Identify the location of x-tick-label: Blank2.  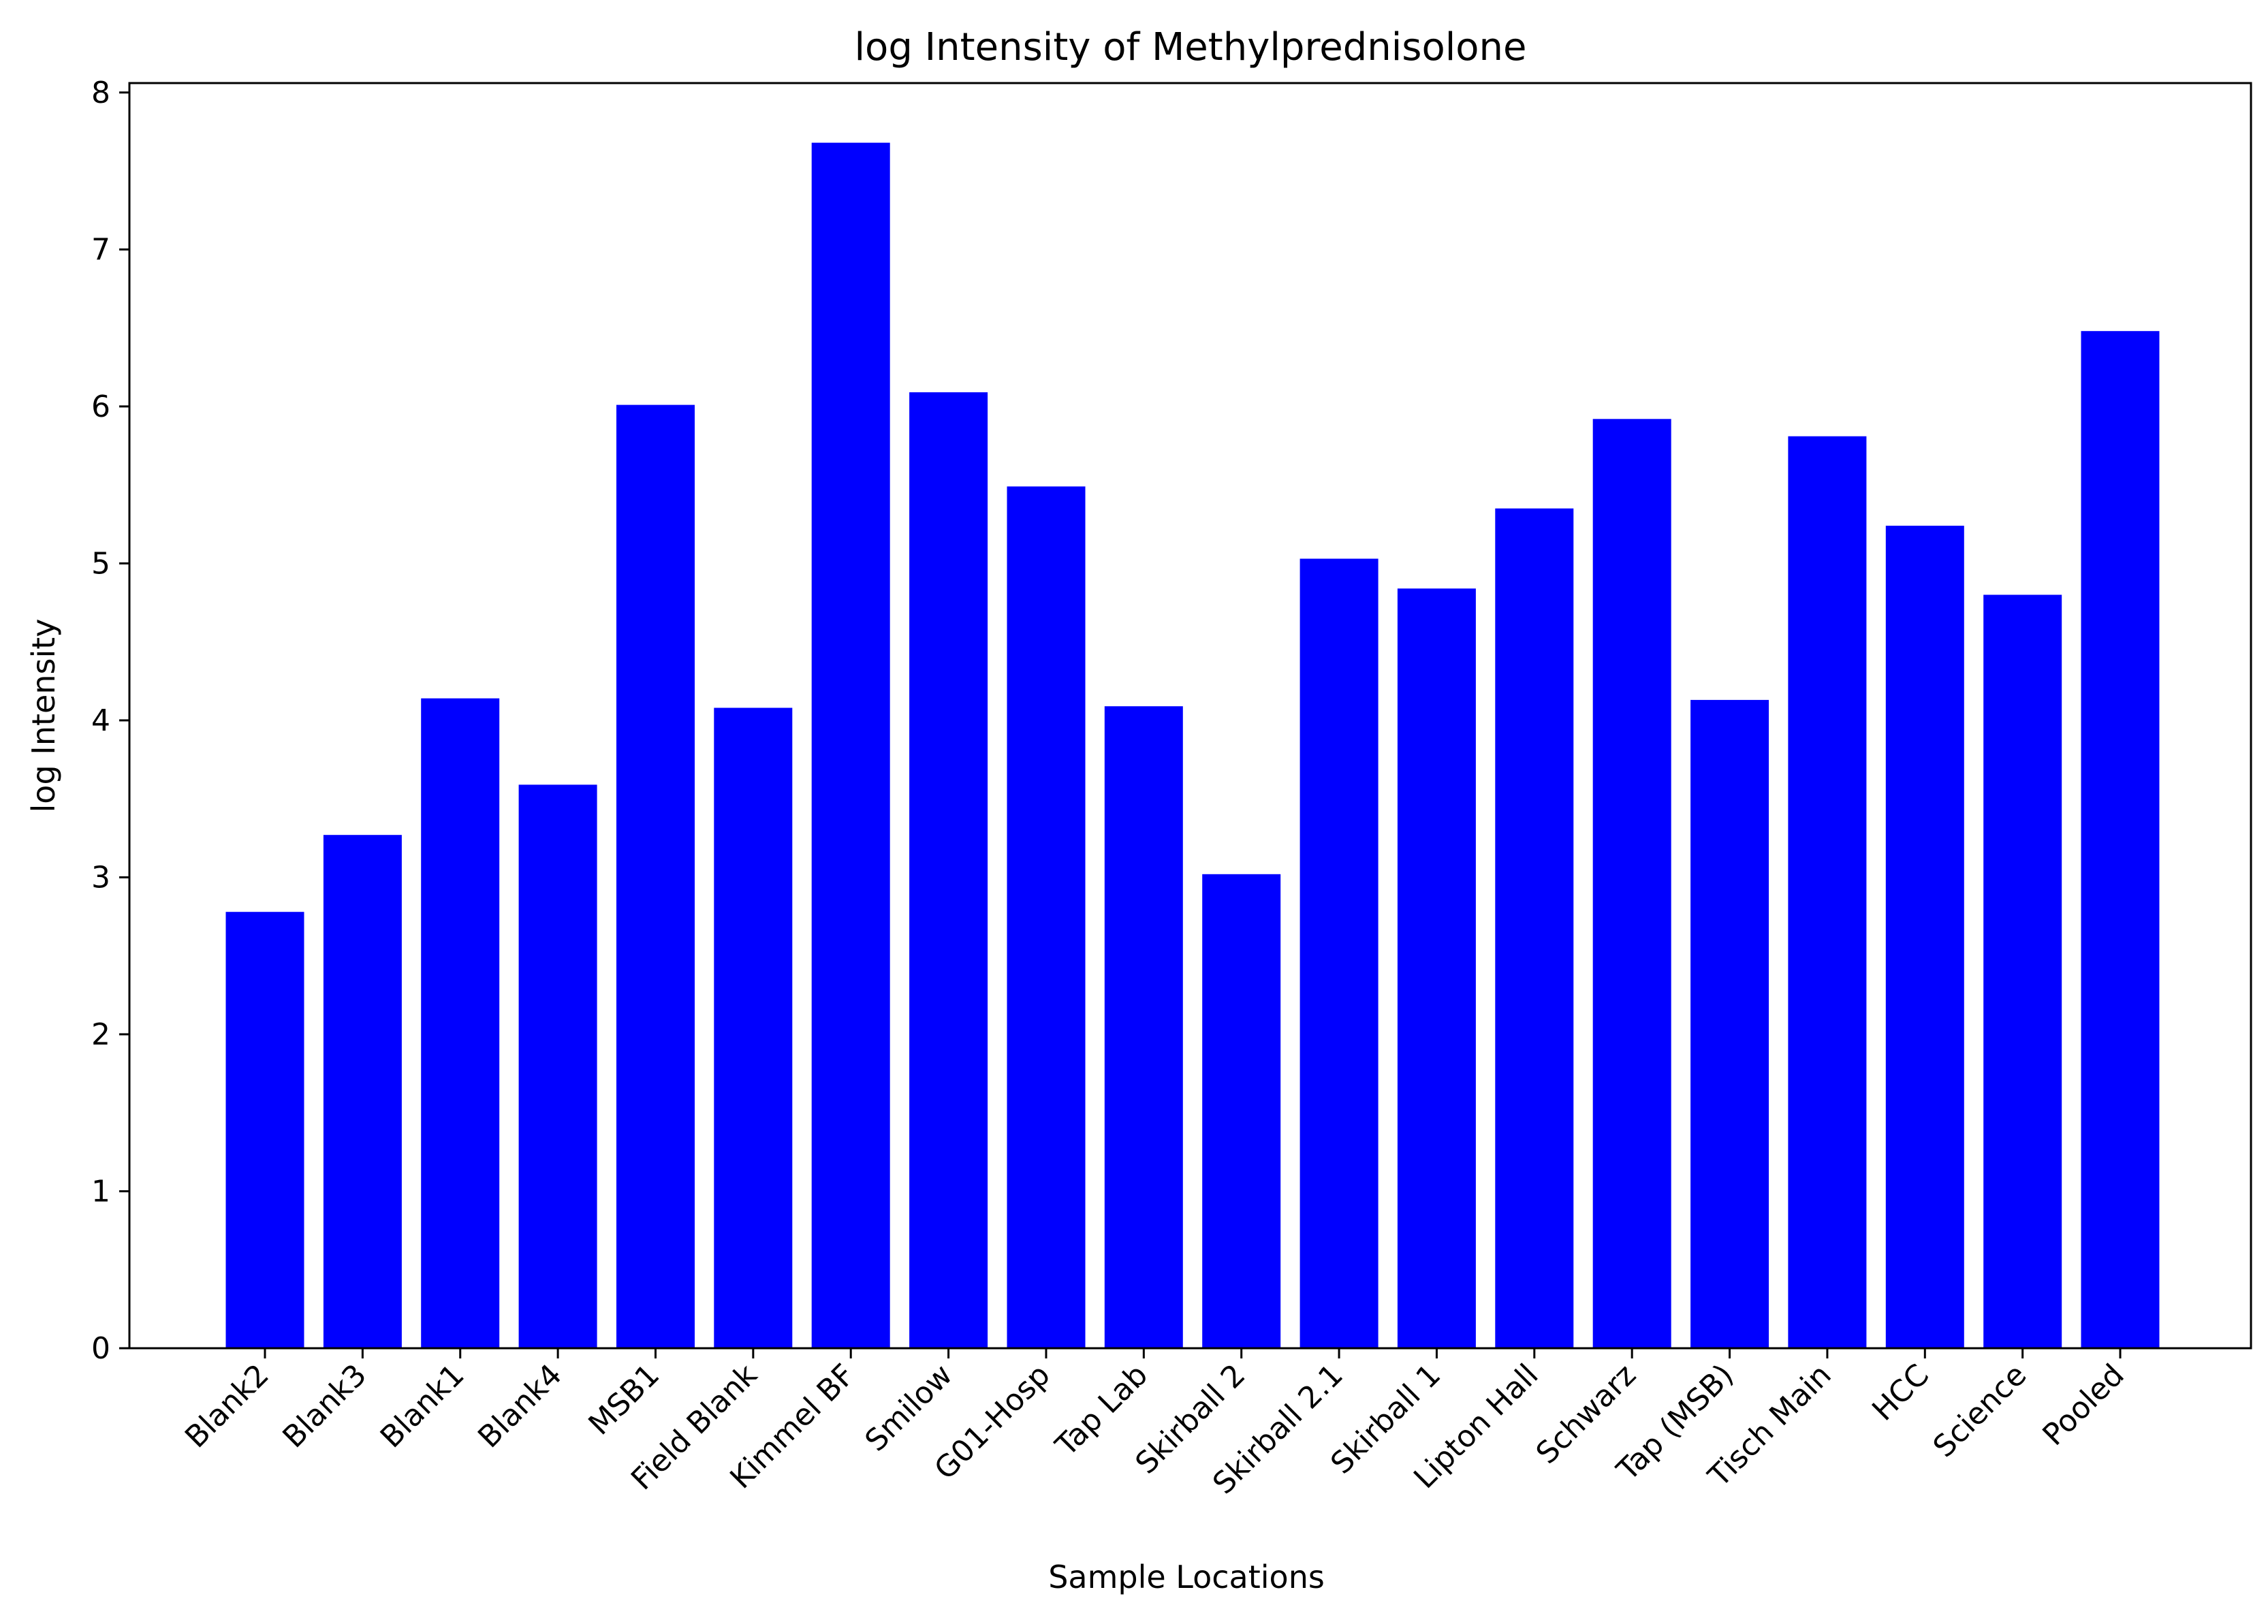
(227, 1407).